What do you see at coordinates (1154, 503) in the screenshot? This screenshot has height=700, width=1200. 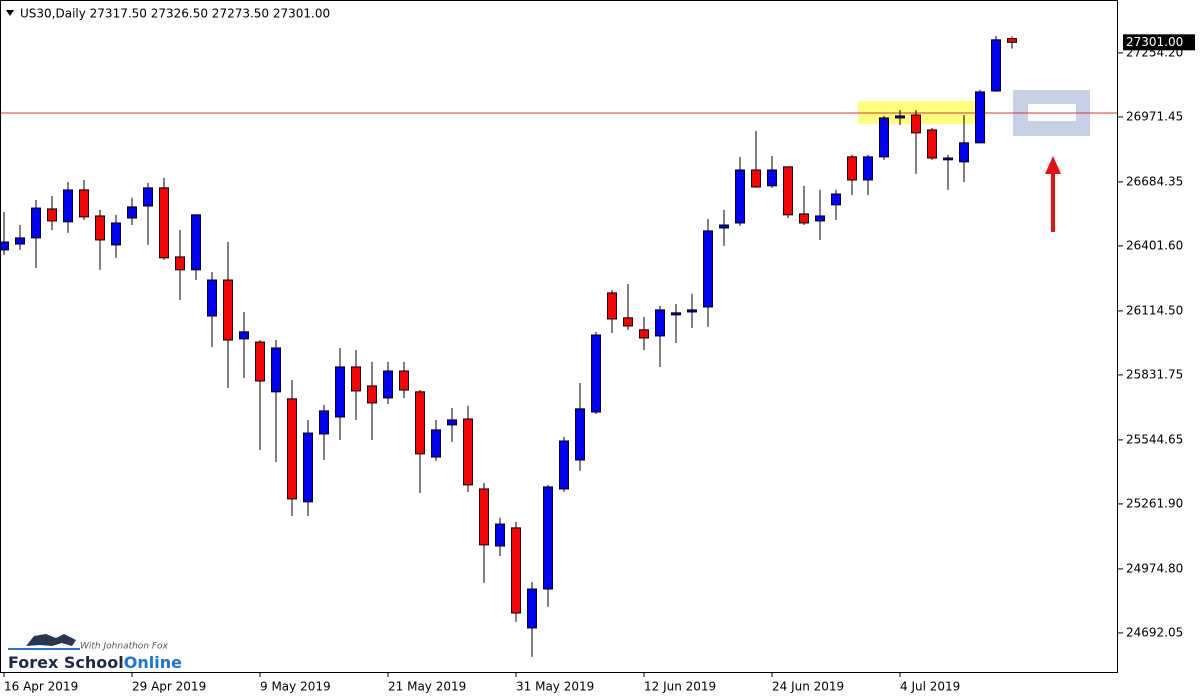 I see `y-tick-label: 25261.90` at bounding box center [1154, 503].